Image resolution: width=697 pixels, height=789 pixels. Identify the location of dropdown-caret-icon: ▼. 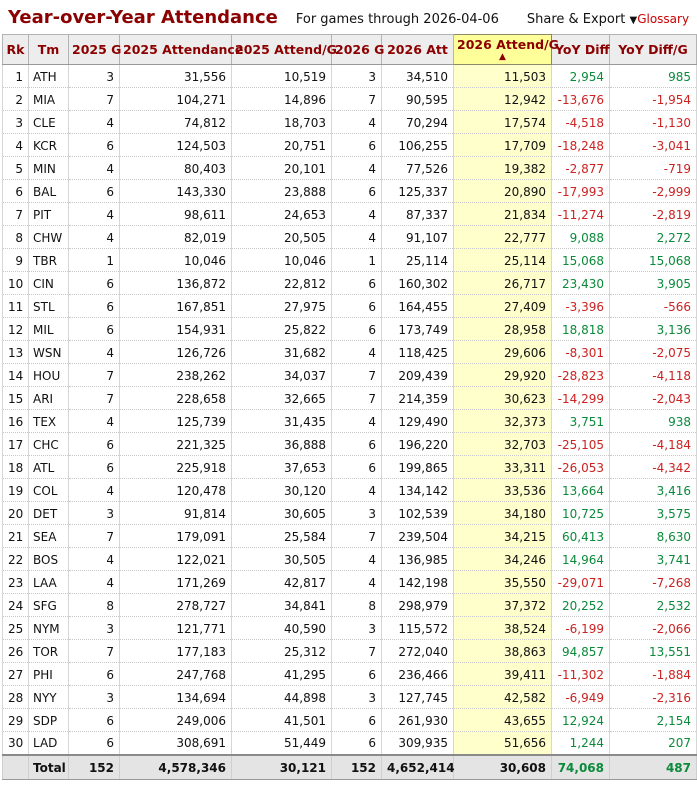
(633, 20).